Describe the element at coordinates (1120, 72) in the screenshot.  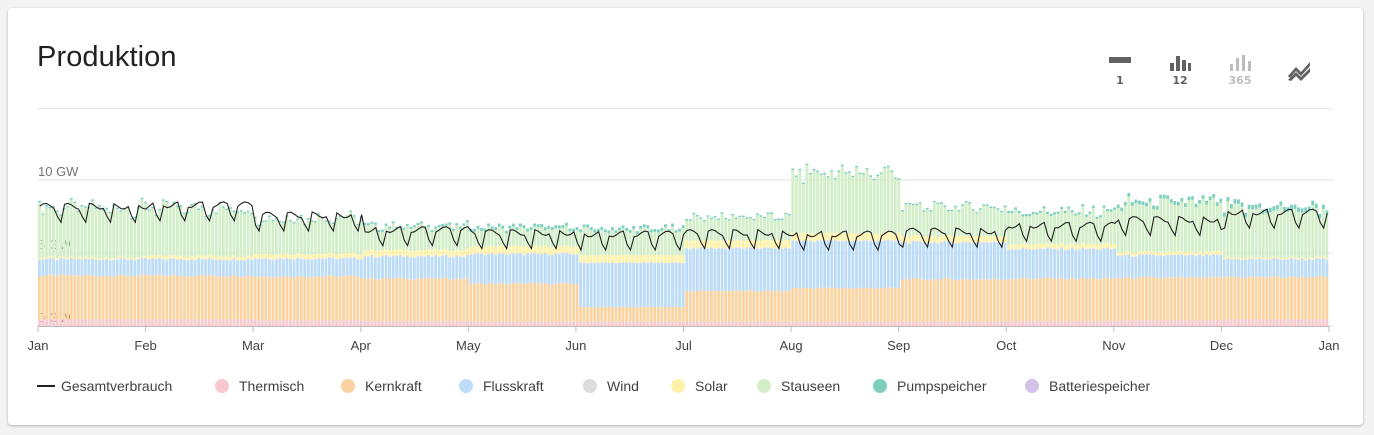
I see `view-1-button: 1` at that location.